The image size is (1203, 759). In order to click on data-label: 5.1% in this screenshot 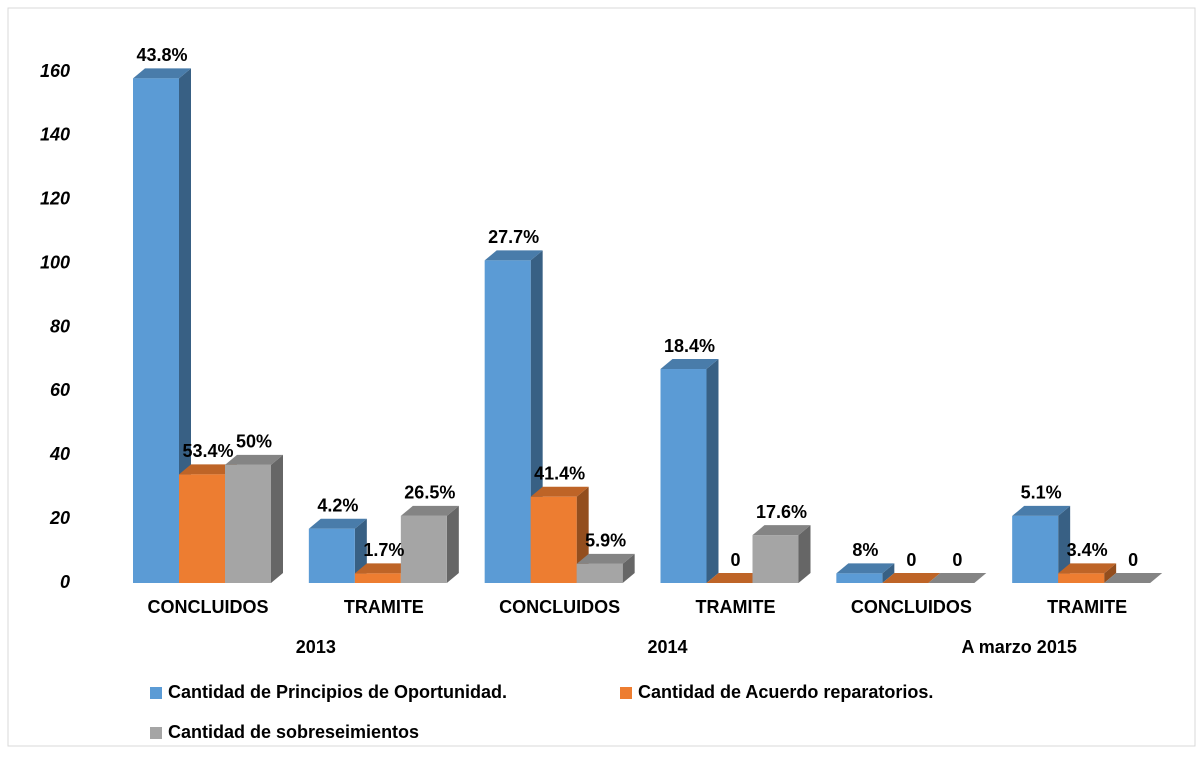, I will do `click(1041, 493)`.